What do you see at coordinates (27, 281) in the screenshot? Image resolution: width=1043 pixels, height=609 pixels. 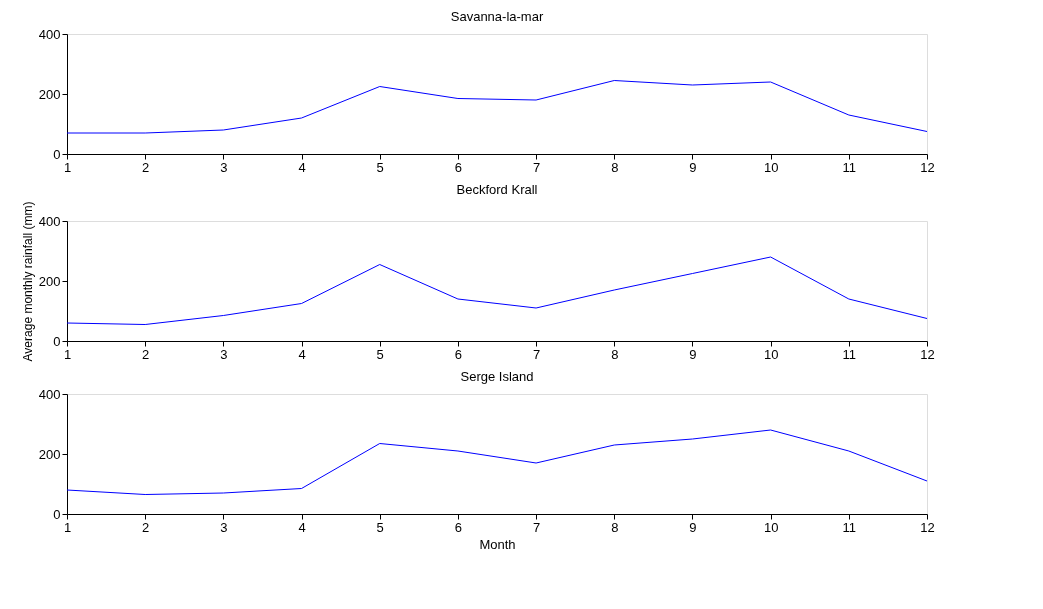 I see `y-axis-title: Average monthly rainfall (mm)` at bounding box center [27, 281].